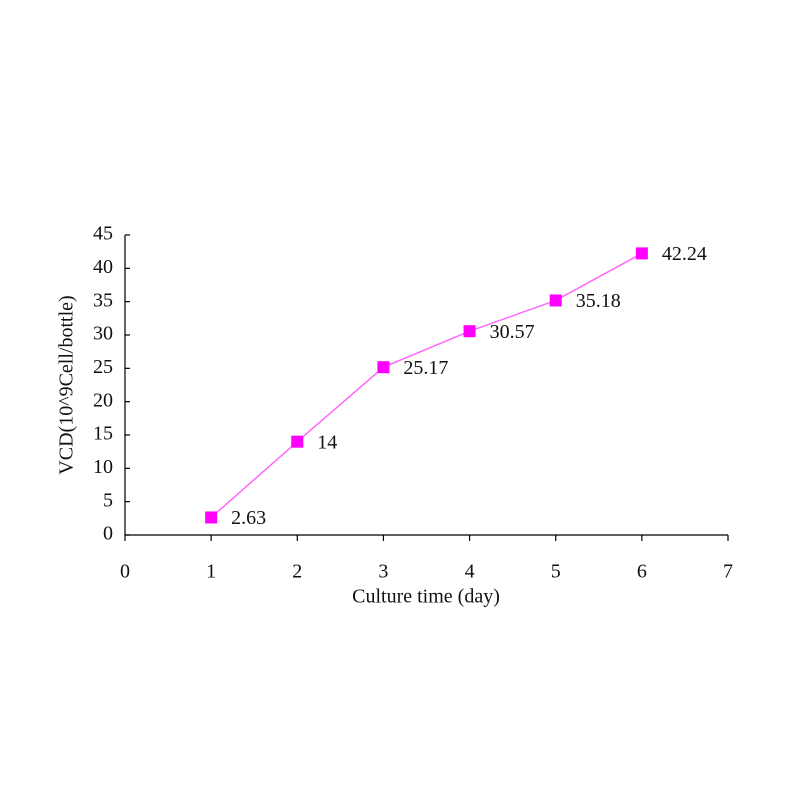 This screenshot has height=800, width=800. What do you see at coordinates (425, 368) in the screenshot?
I see `data-label: 25.17` at bounding box center [425, 368].